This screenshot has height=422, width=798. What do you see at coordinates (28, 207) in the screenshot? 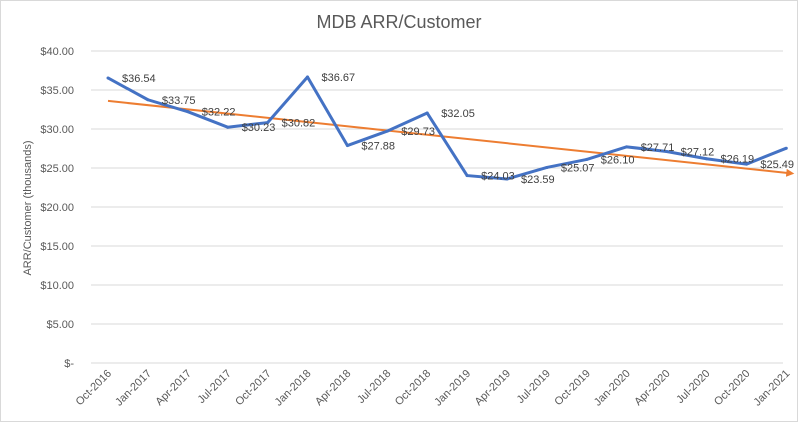
I see `y-axis-label: ARR/Customer (thousands)` at bounding box center [28, 207].